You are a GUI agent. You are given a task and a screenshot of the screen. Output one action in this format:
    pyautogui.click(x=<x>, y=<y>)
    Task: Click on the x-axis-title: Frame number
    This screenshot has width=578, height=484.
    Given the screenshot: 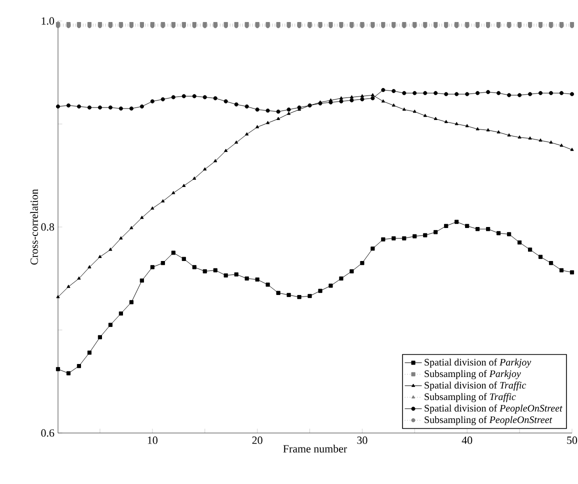 What is the action you would take?
    pyautogui.click(x=315, y=448)
    